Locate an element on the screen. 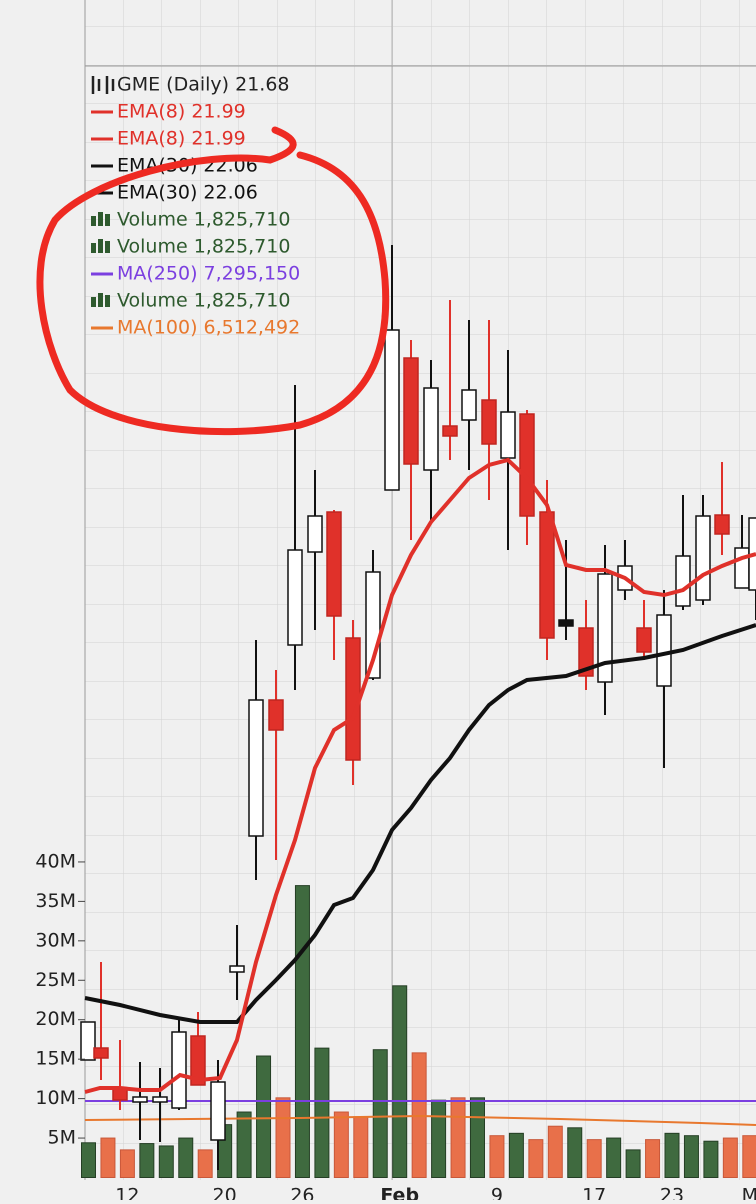 The height and width of the screenshot is (1204, 756). y-tick-label: 5M is located at coordinates (62, 1138).